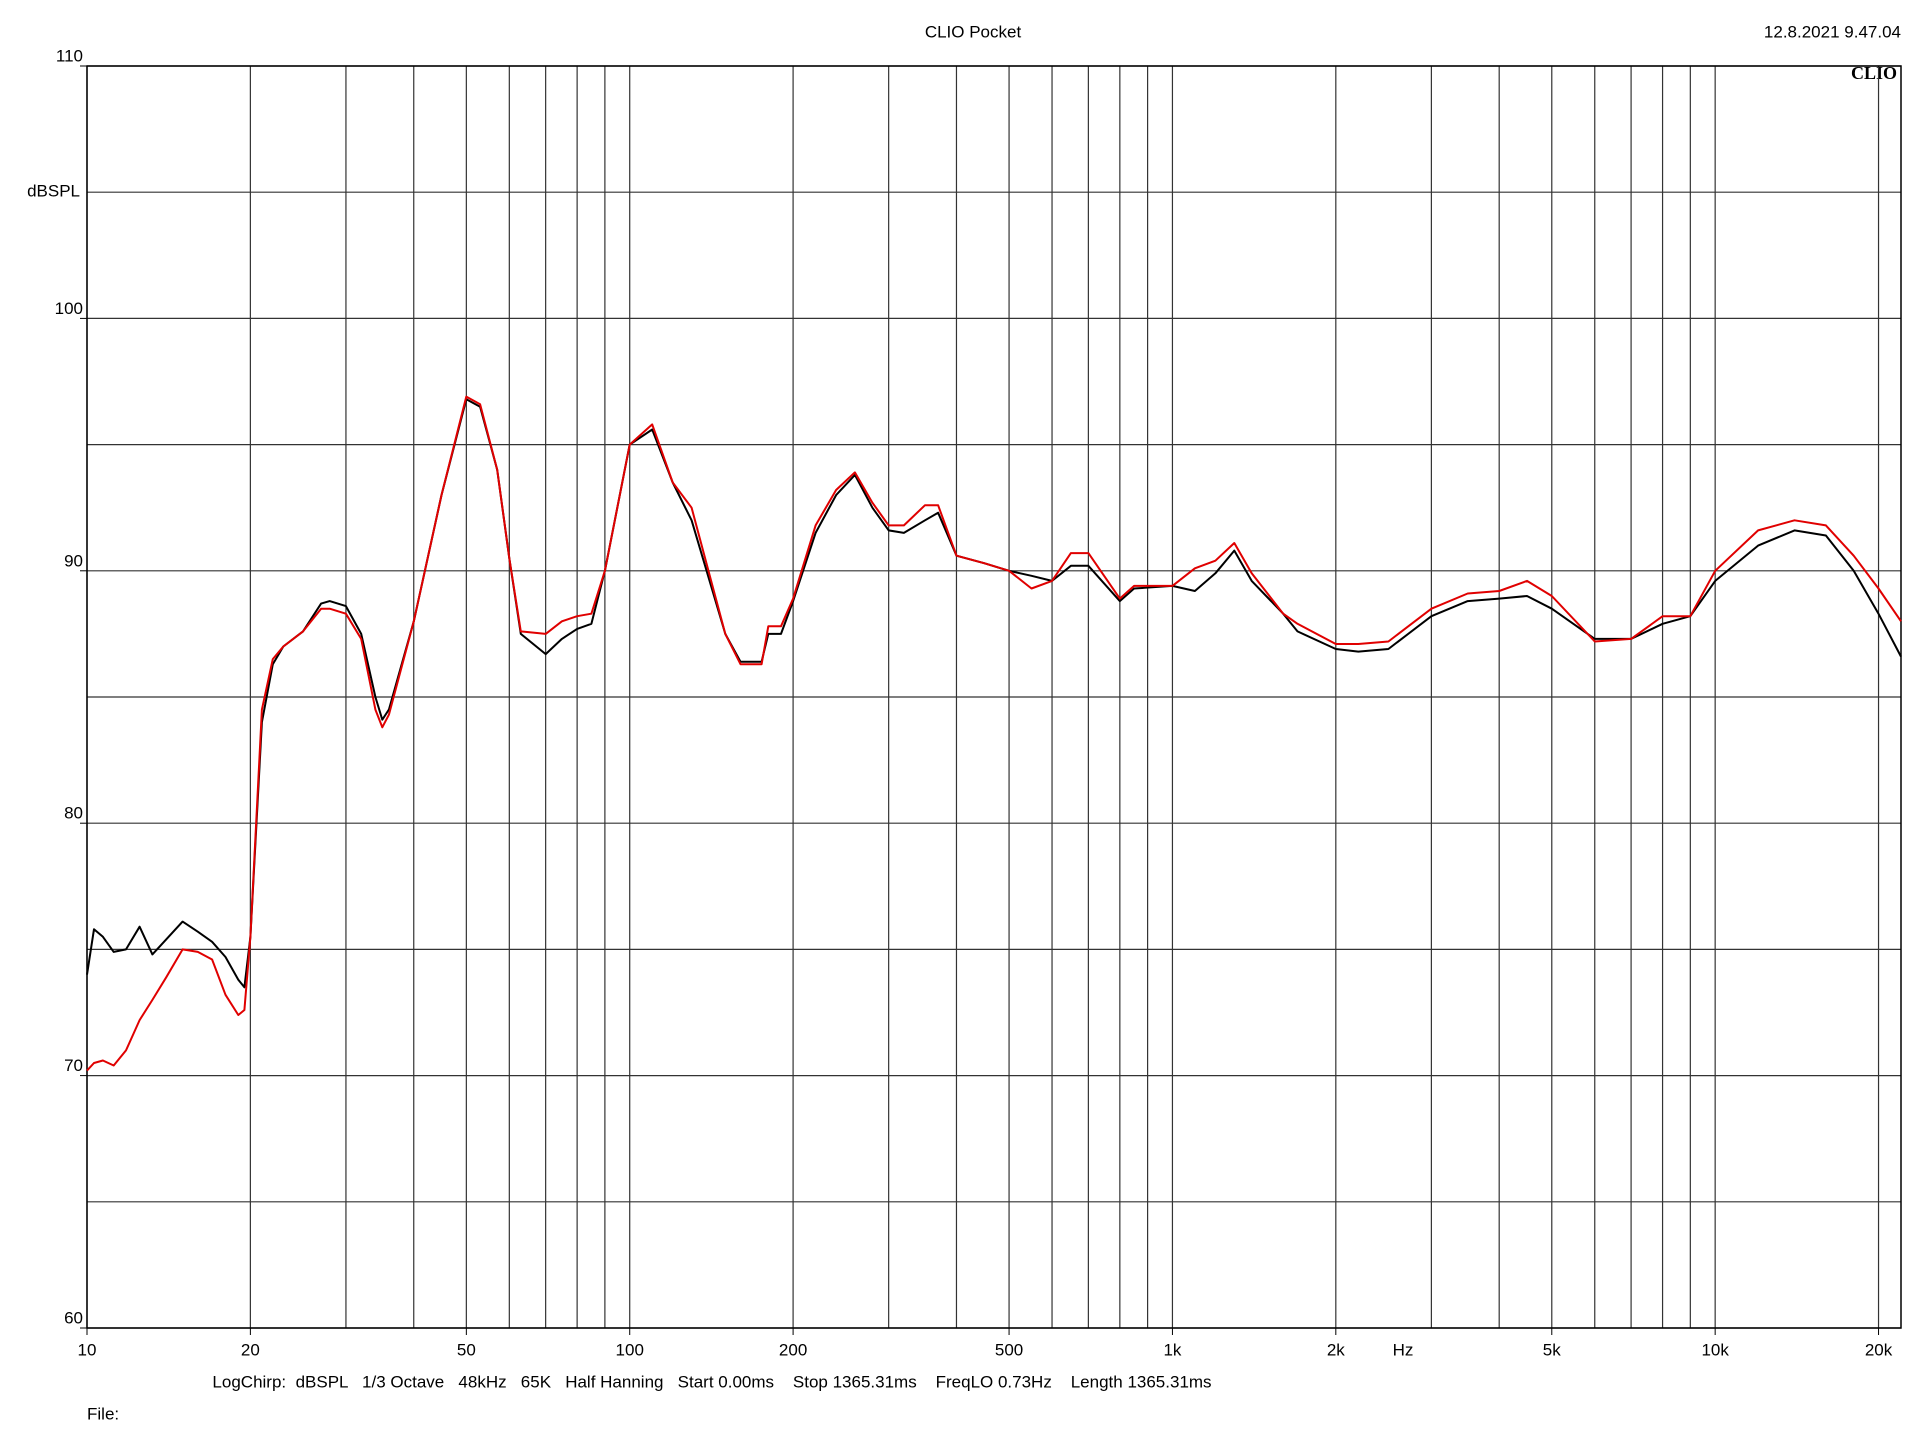 The width and height of the screenshot is (1920, 1440). I want to click on x-tick-label: 10, so click(87, 1349).